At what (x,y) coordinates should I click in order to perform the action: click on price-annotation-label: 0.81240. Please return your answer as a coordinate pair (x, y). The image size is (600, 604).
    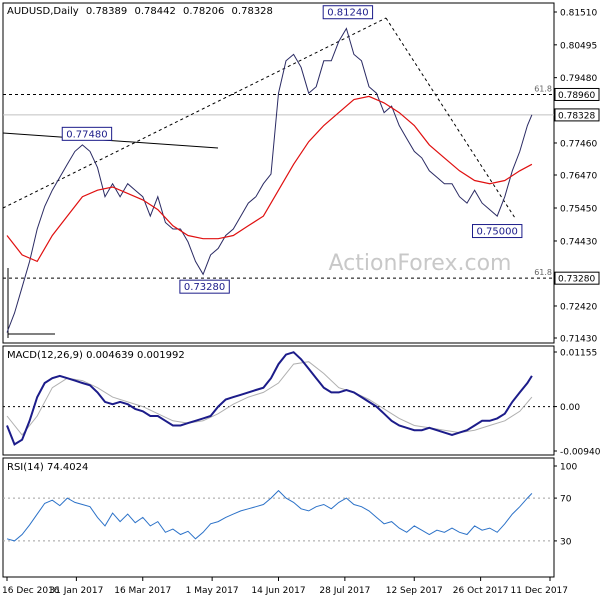
    Looking at the image, I should click on (347, 13).